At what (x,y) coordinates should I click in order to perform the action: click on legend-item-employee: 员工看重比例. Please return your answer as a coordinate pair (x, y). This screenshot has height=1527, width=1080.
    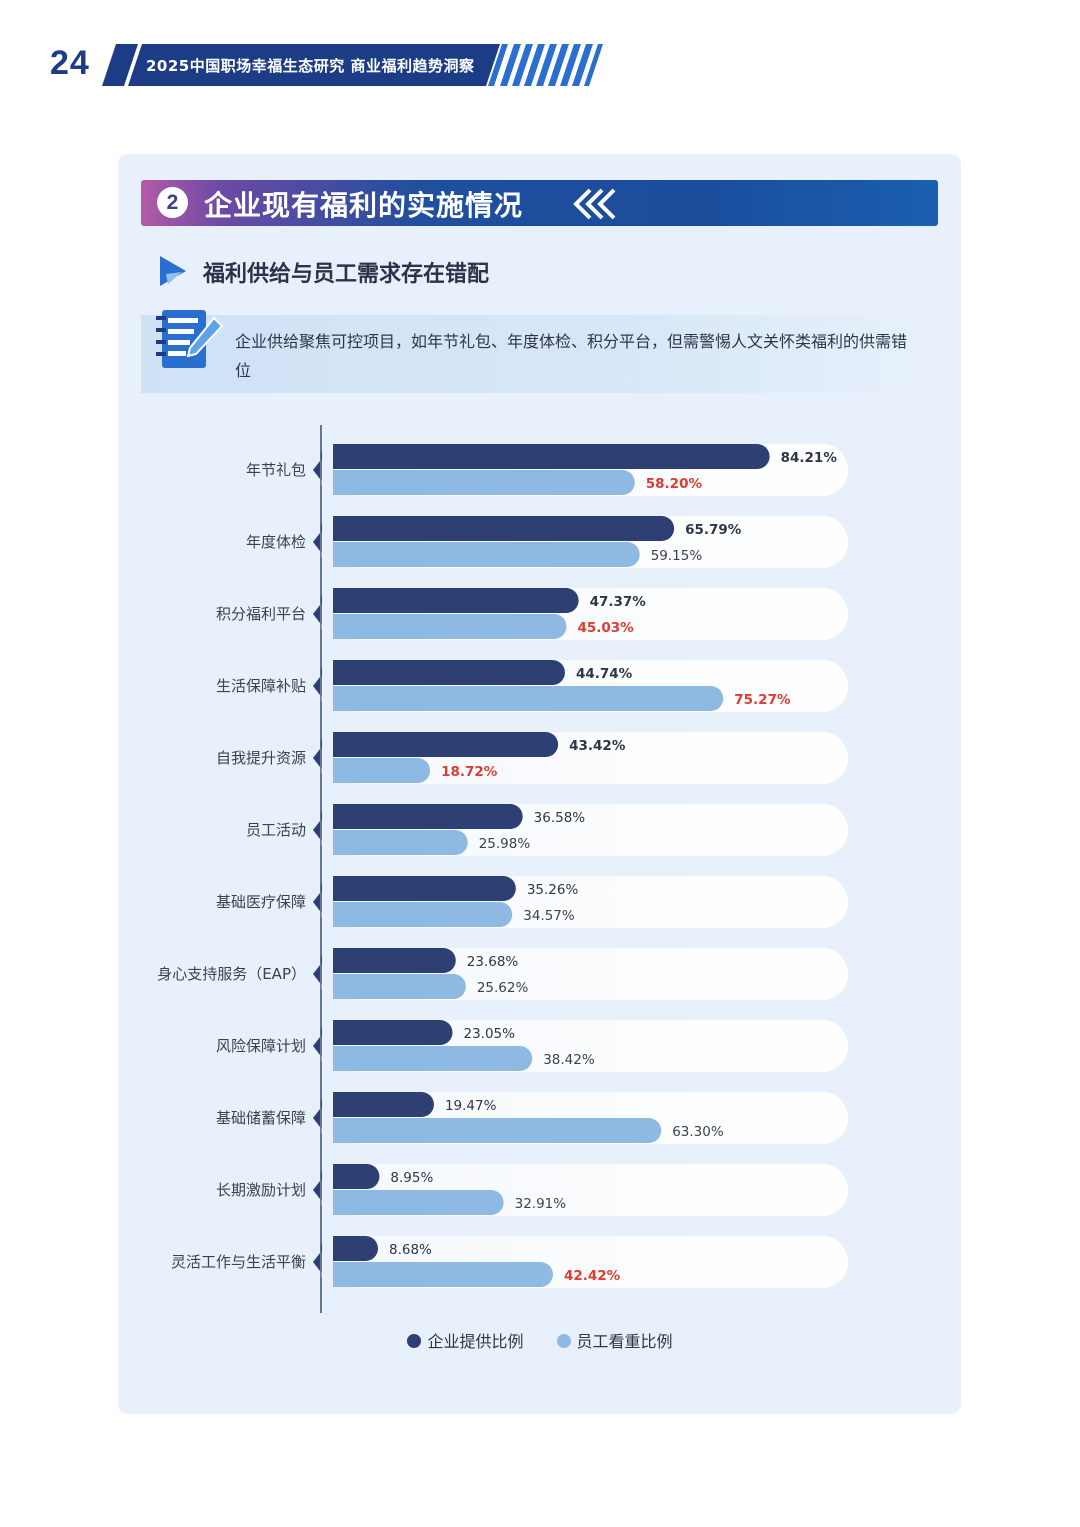
    Looking at the image, I should click on (614, 1340).